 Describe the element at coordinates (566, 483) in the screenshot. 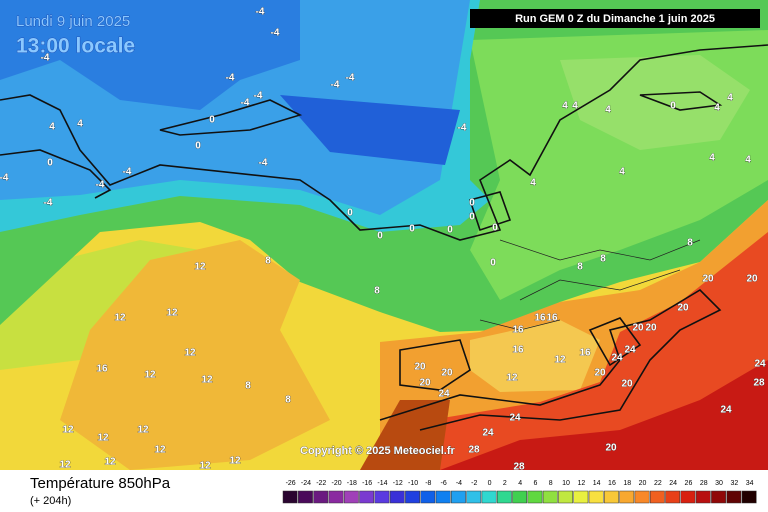

I see `scale-label: 10` at that location.